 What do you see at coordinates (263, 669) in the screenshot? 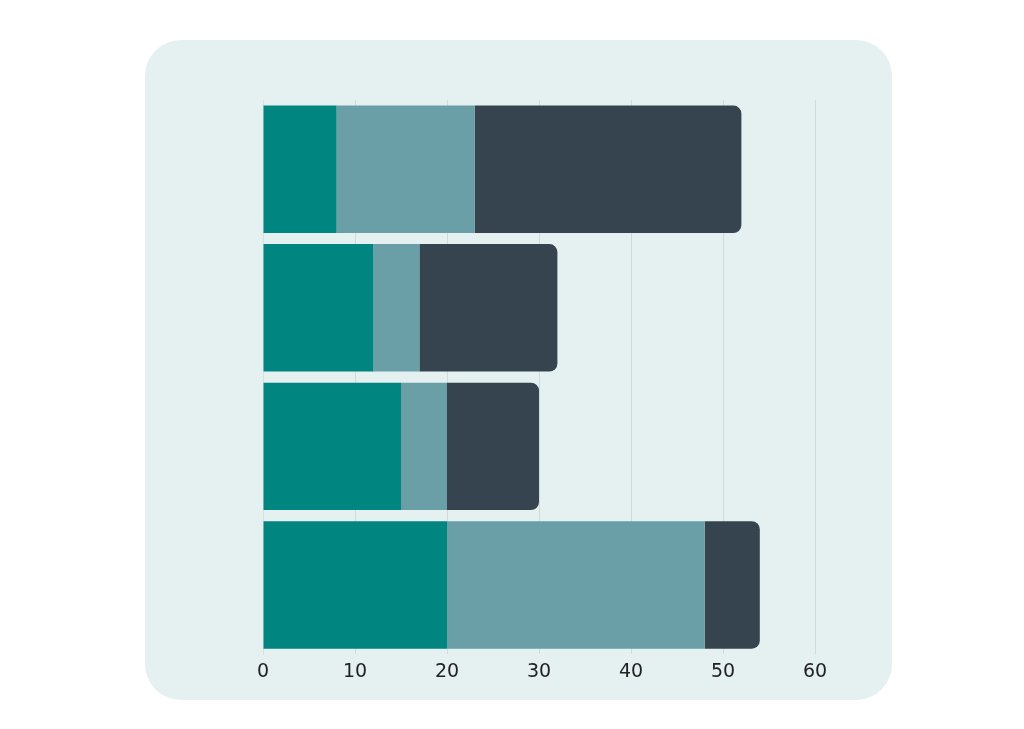
I see `x-tick-label: 0` at bounding box center [263, 669].